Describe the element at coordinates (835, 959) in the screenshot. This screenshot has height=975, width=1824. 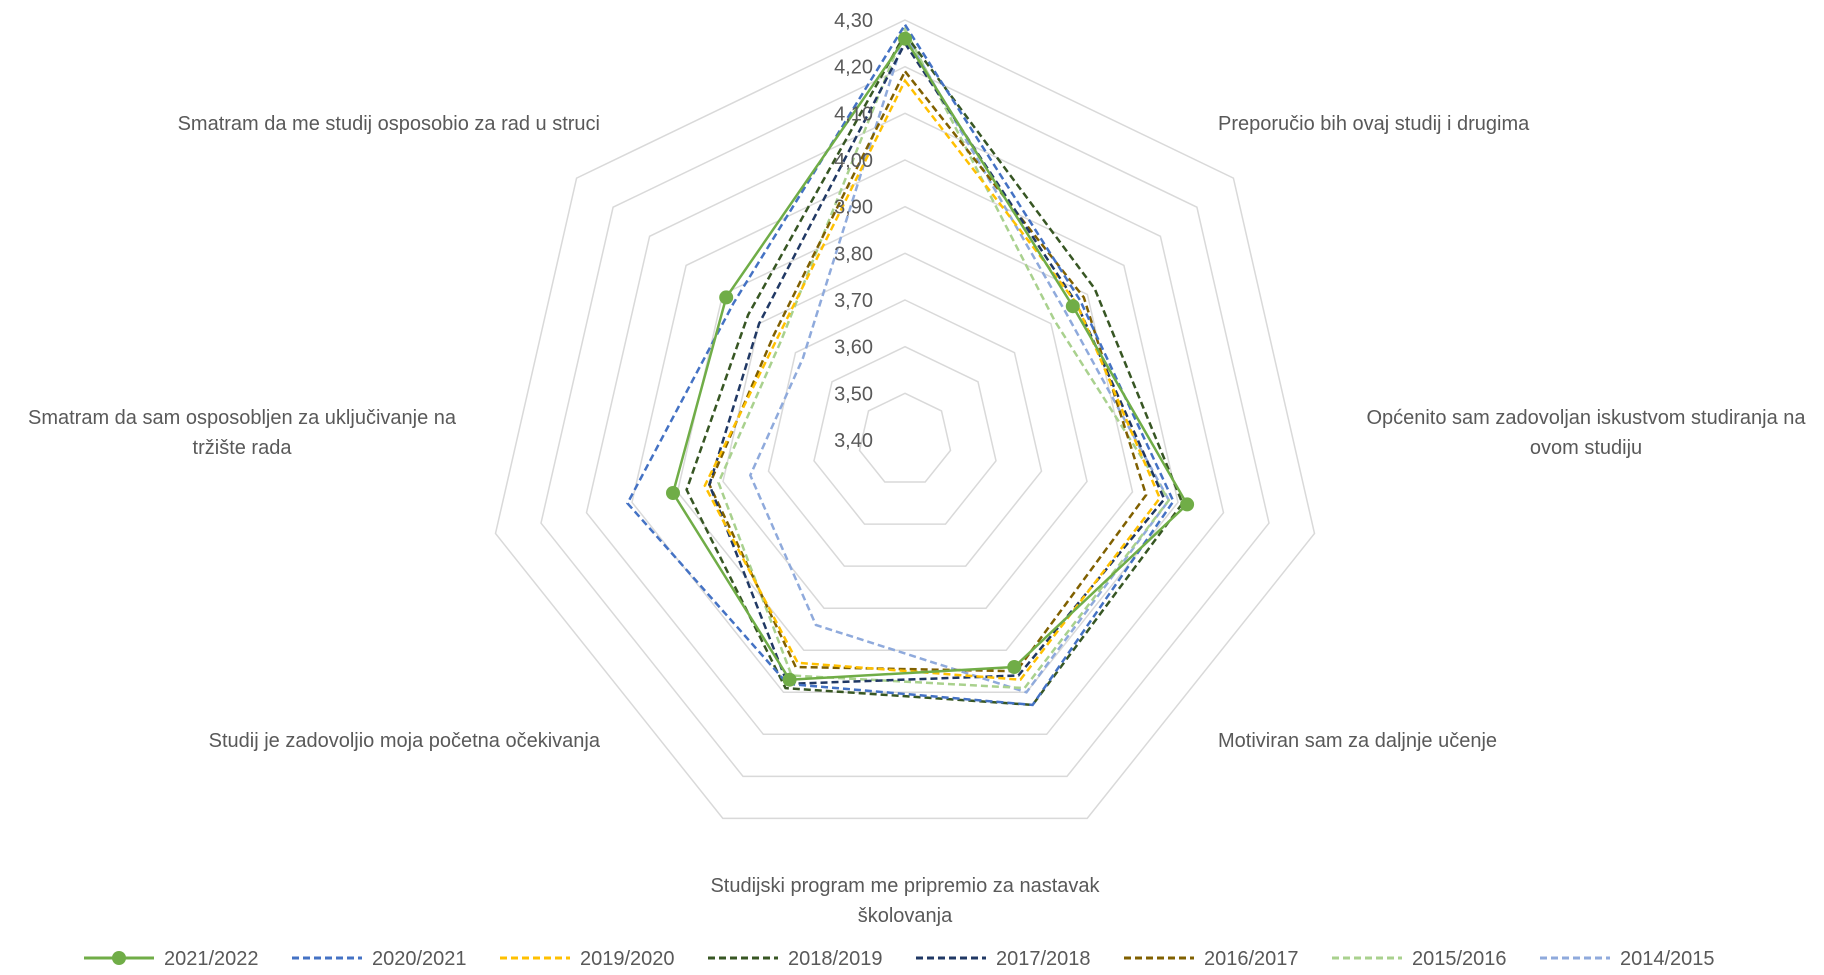
I see `legend-label: 2018/2019` at that location.